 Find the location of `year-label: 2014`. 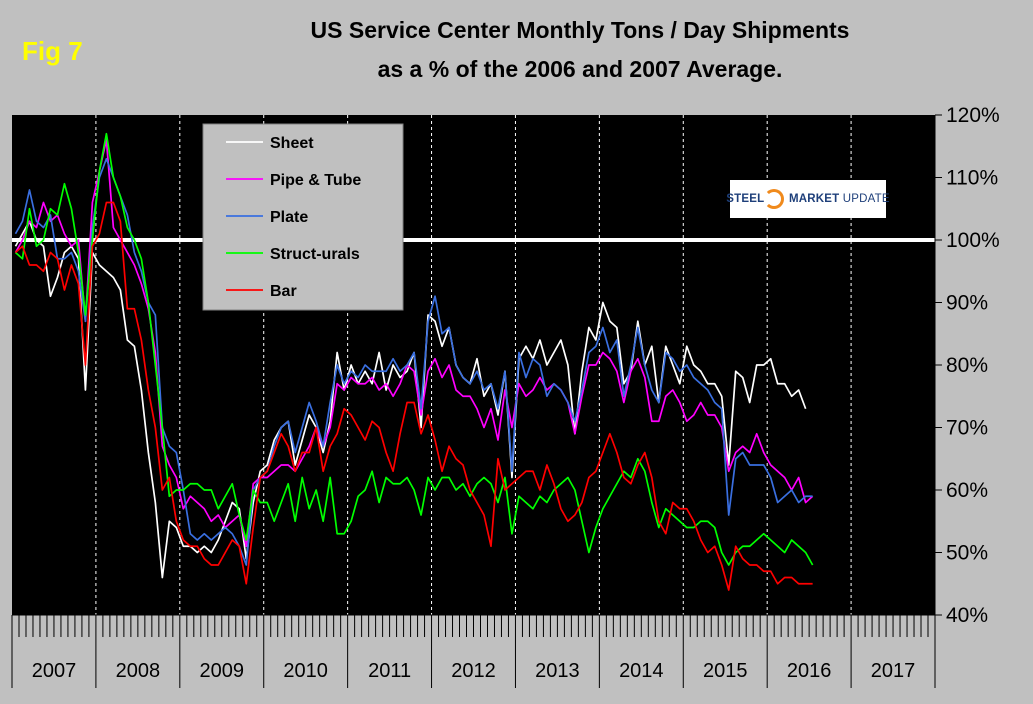

year-label: 2014 is located at coordinates (641, 671).